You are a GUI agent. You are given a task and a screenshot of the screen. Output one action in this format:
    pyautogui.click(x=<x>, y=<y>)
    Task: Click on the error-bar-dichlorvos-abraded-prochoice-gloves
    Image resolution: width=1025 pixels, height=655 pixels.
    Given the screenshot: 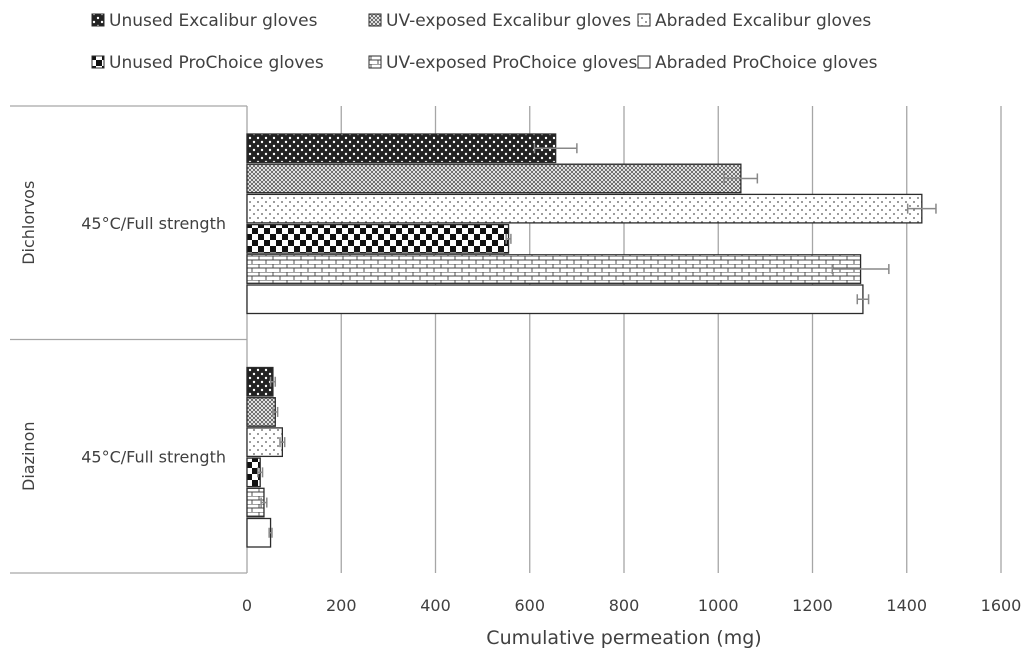 What is the action you would take?
    pyautogui.click(x=863, y=299)
    